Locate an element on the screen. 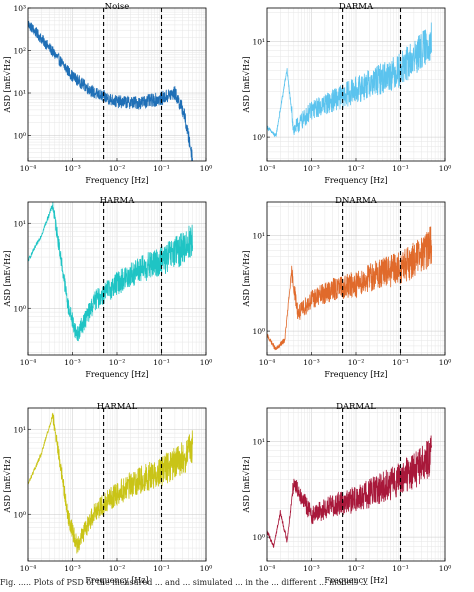  y-tick-label: 10³ is located at coordinates (19, 8).